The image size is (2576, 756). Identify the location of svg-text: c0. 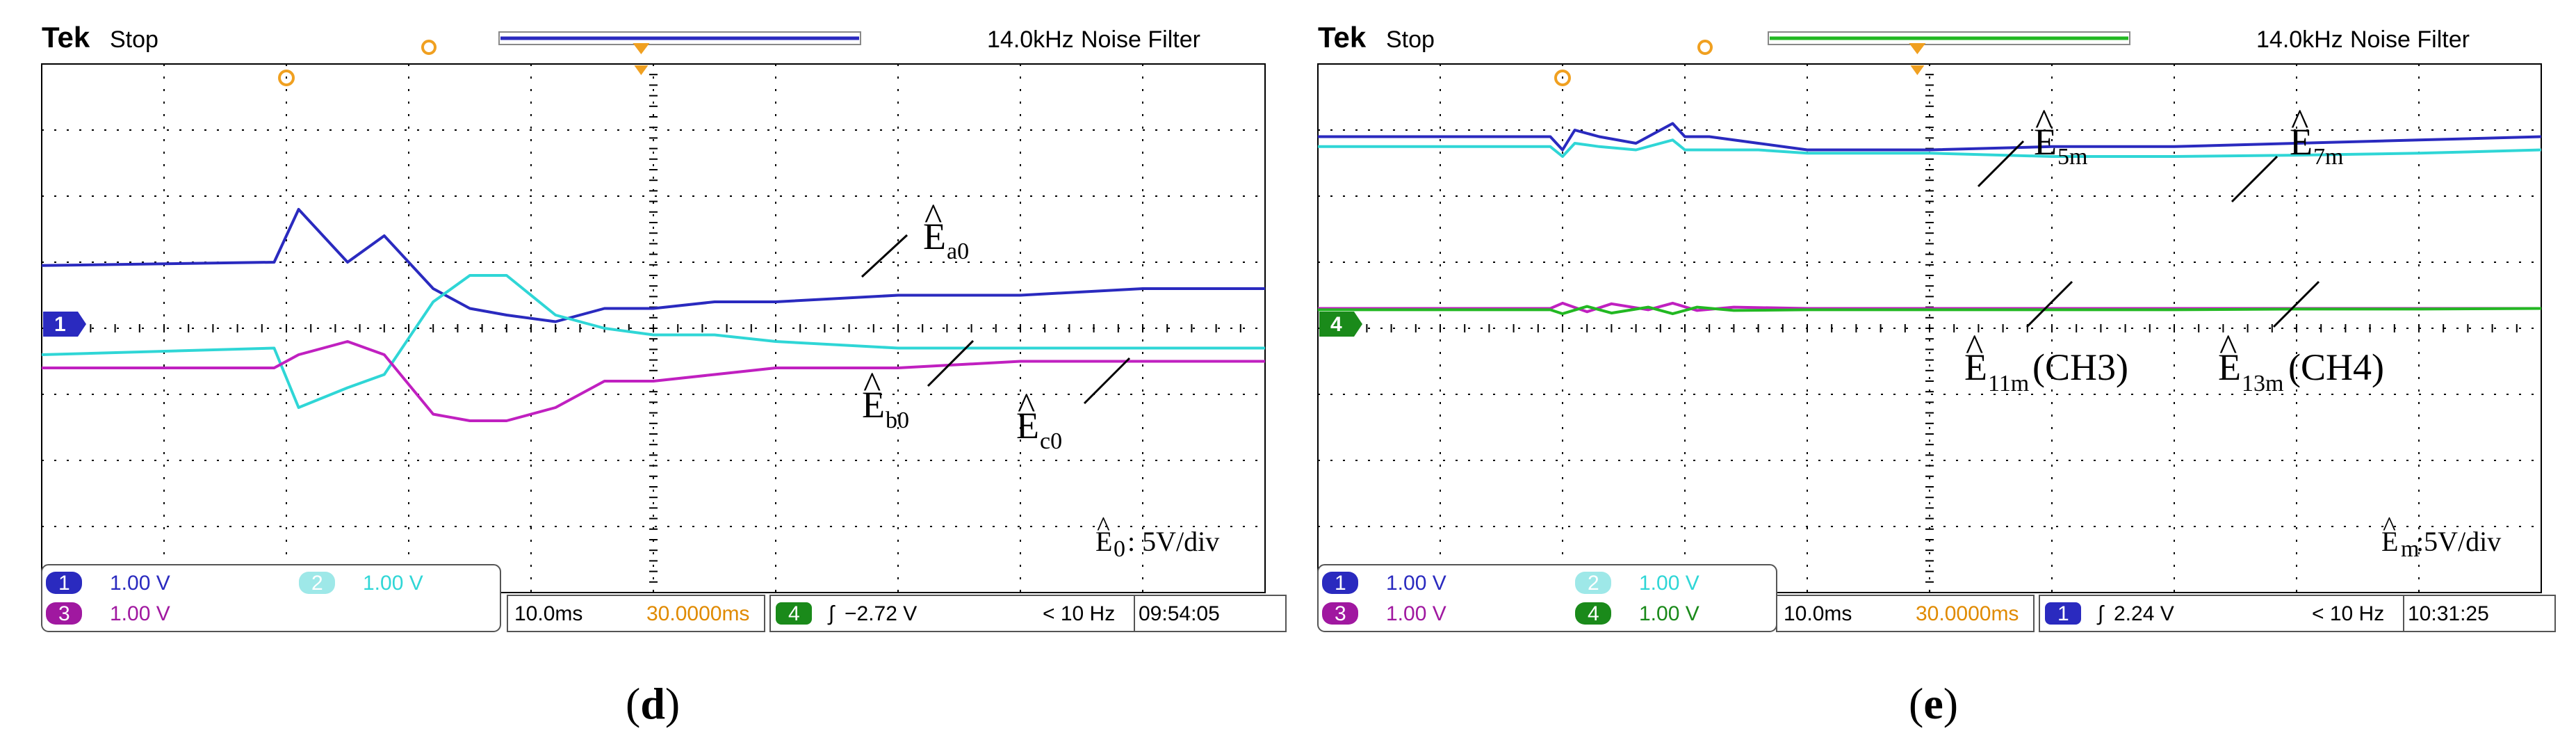
(1051, 441).